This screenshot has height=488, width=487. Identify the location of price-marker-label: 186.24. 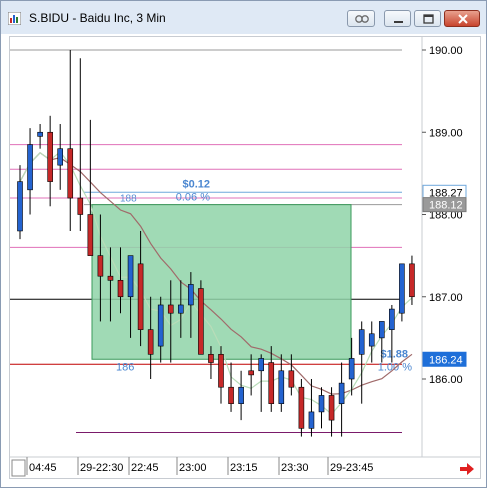
(446, 360).